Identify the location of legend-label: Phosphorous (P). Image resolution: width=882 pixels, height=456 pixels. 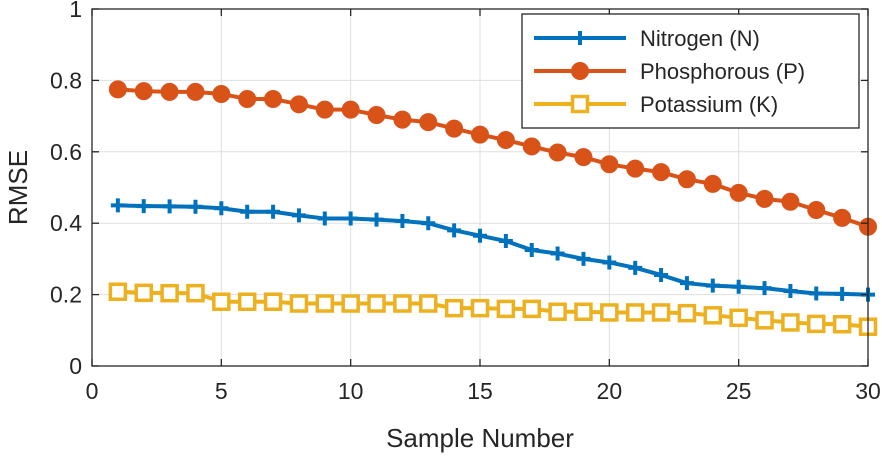
(722, 71).